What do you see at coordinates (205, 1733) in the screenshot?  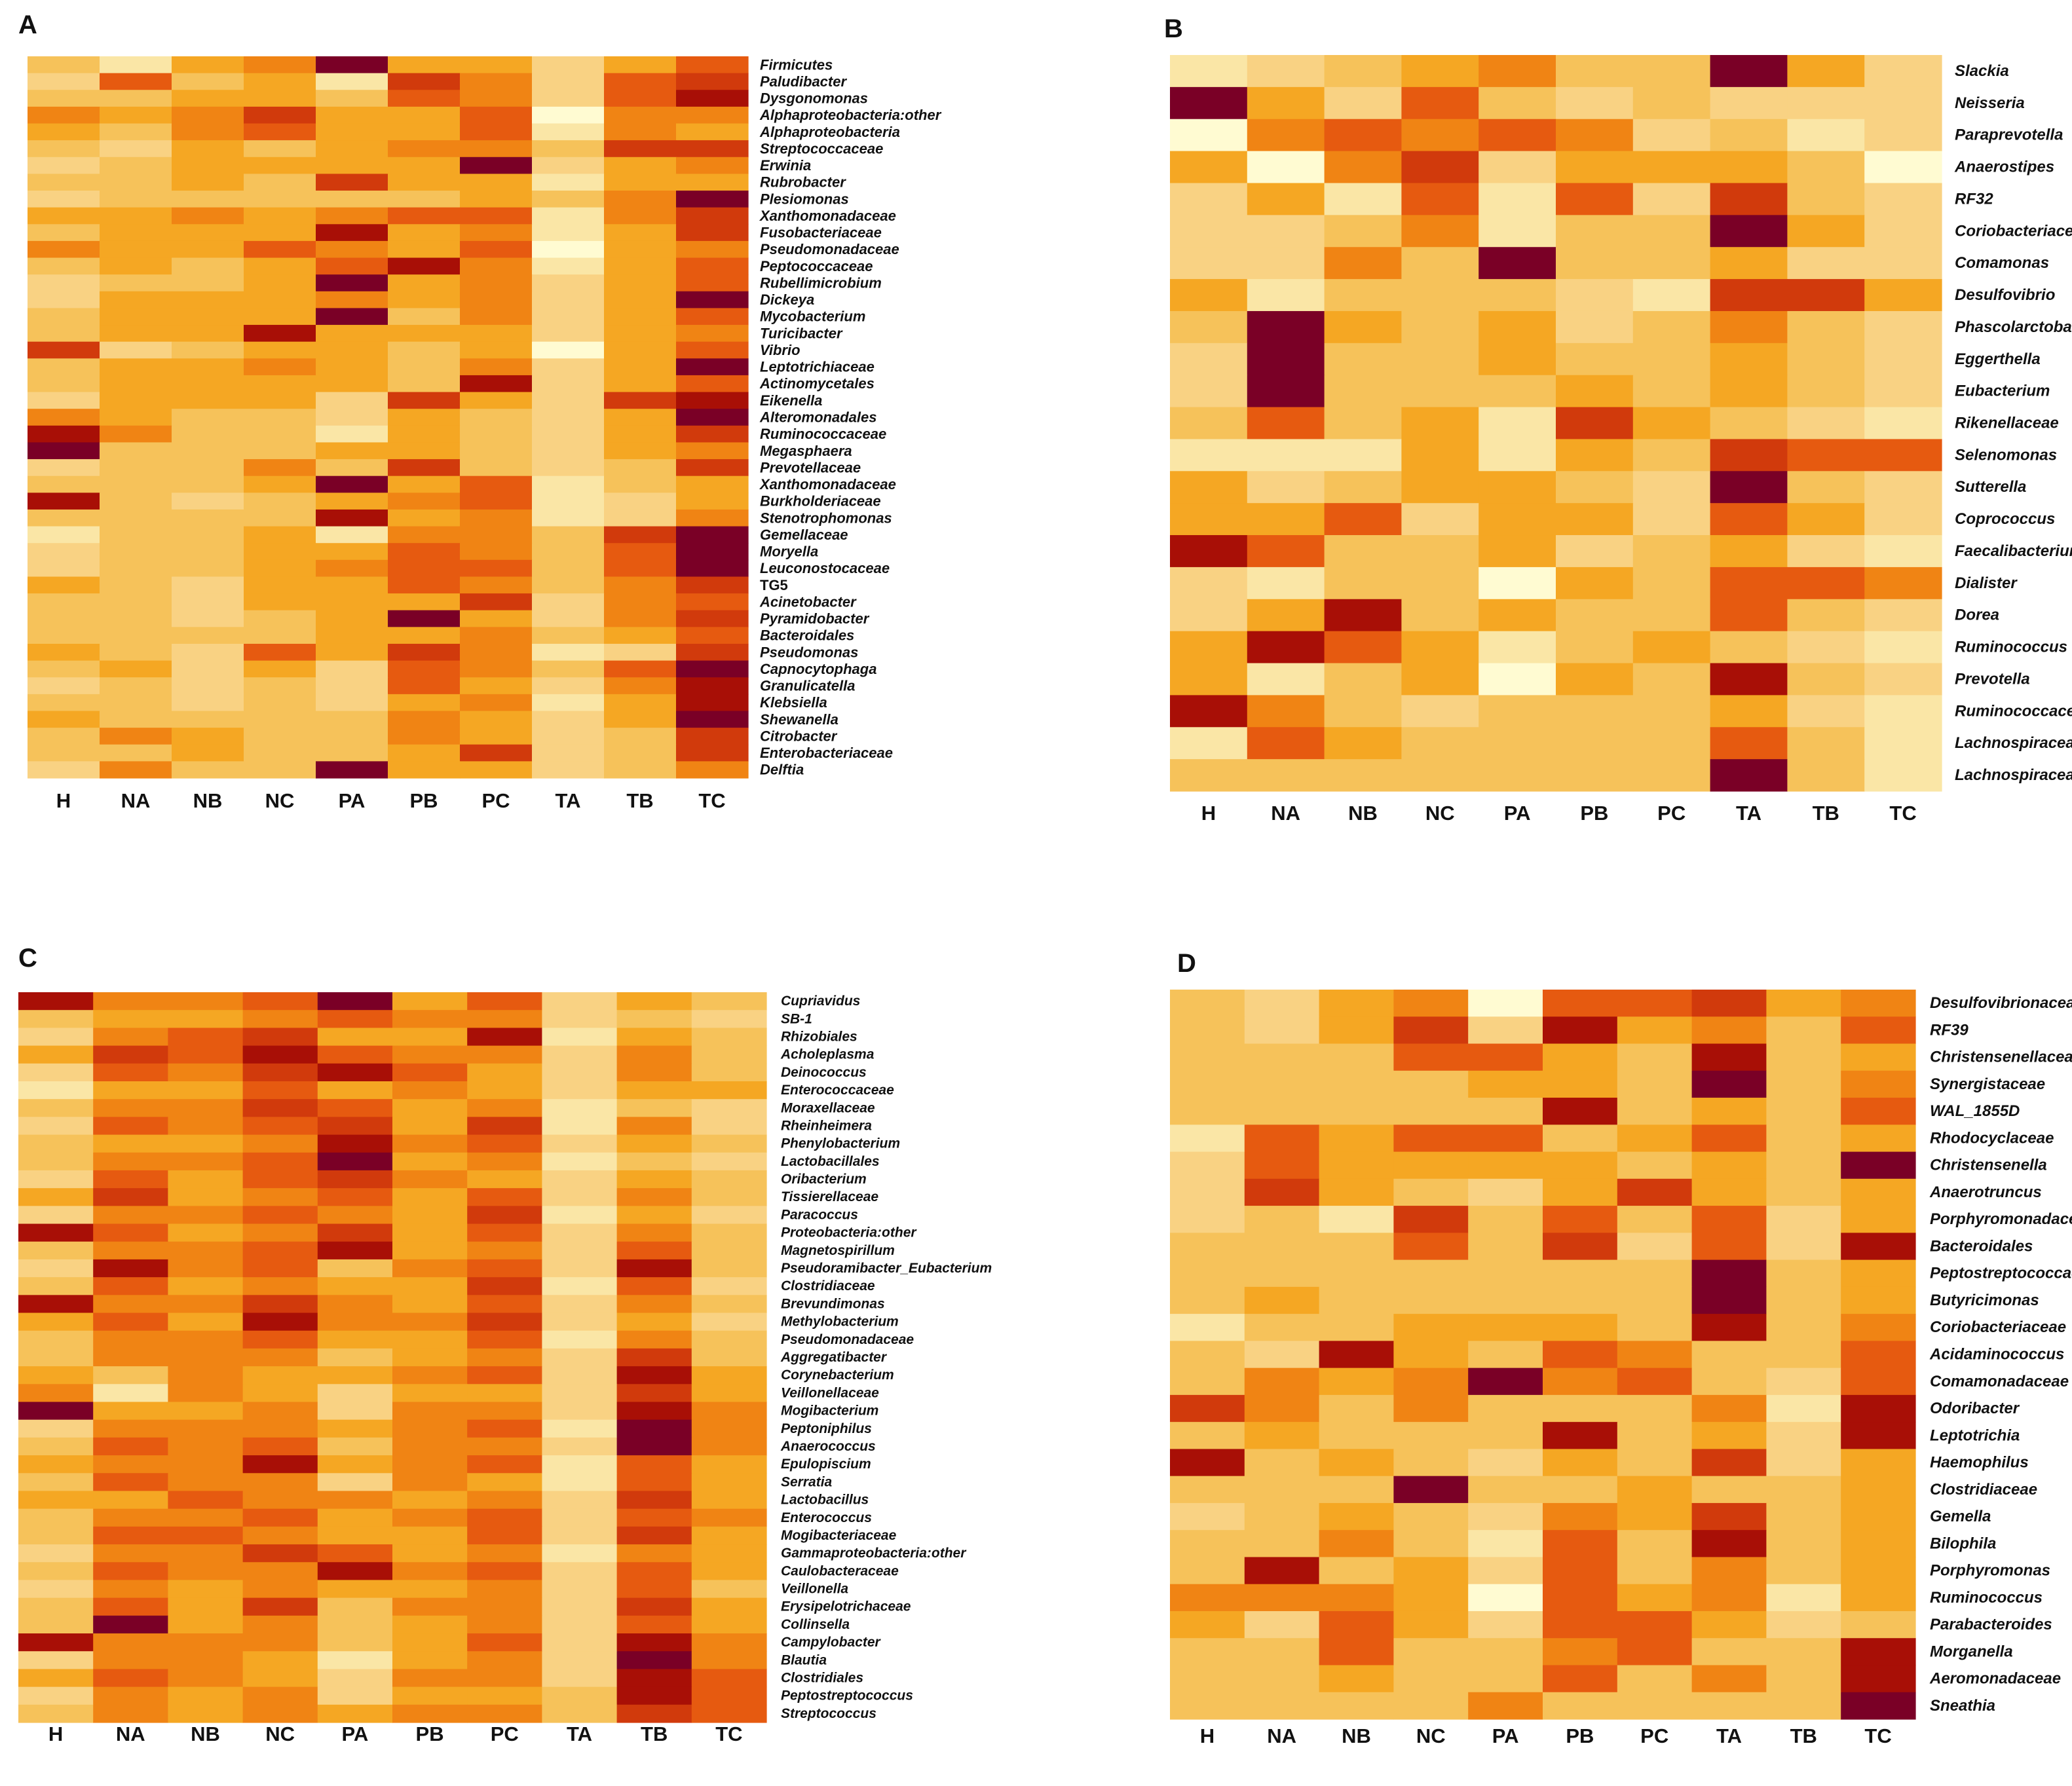 I see `heatmap-c-column-label: NB` at bounding box center [205, 1733].